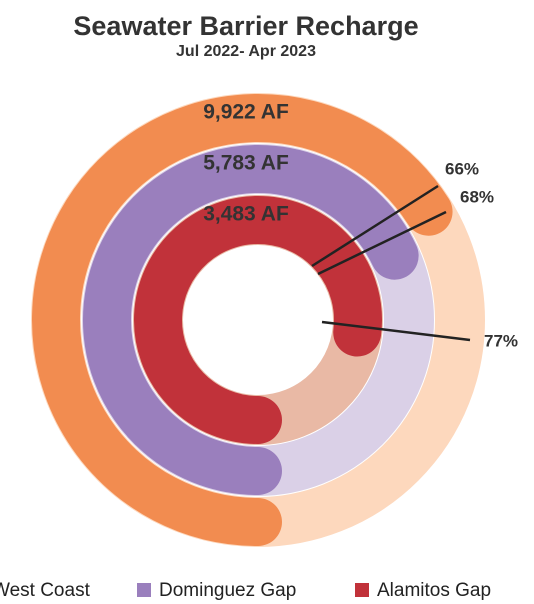  What do you see at coordinates (246, 51) in the screenshot?
I see `chart-subtitle: Jul 2022- Apr 2023` at bounding box center [246, 51].